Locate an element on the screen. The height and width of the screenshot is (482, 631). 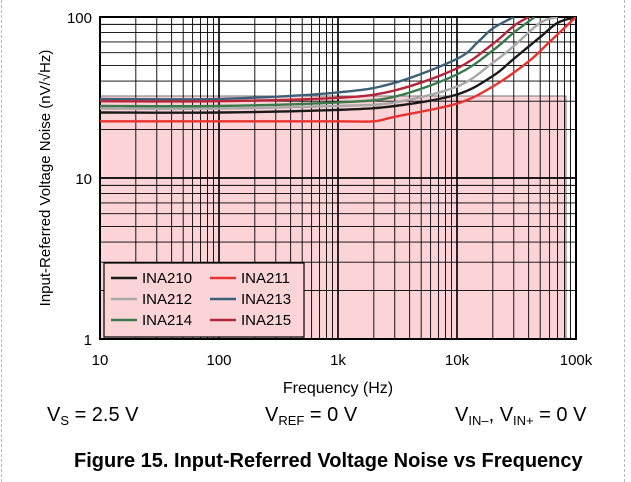
page-border-left is located at coordinates (1, 241).